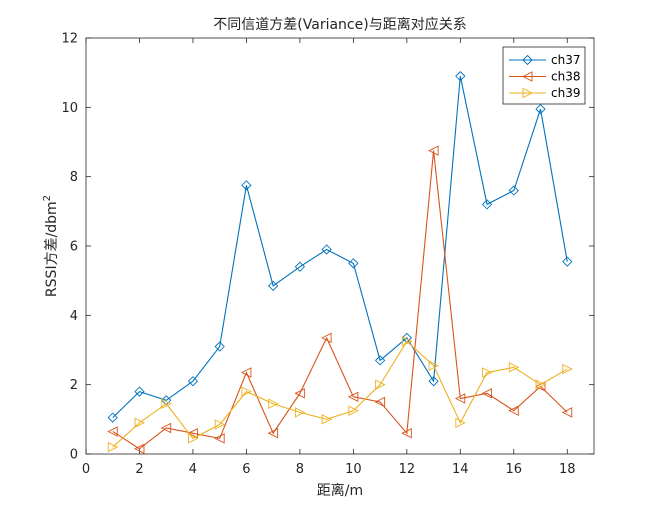 Image resolution: width=656 pixels, height=510 pixels. What do you see at coordinates (565, 60) in the screenshot?
I see `legend-label: ch37` at bounding box center [565, 60].